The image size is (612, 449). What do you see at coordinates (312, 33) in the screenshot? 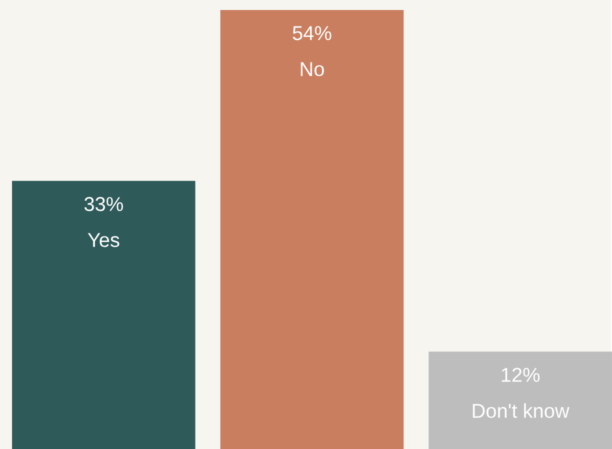
I see `data-label: 54%` at bounding box center [312, 33].